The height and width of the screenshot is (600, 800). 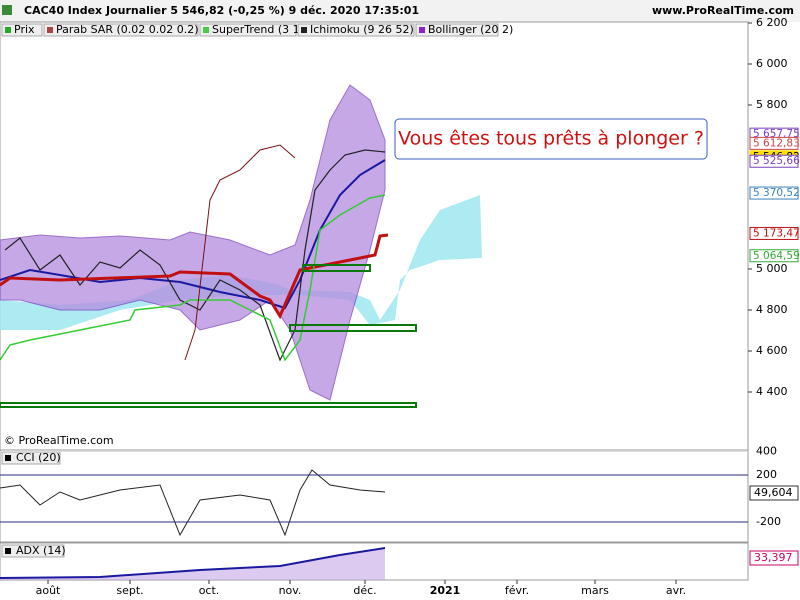 What do you see at coordinates (772, 63) in the screenshot?
I see `y-tick-label: 6 000` at bounding box center [772, 63].